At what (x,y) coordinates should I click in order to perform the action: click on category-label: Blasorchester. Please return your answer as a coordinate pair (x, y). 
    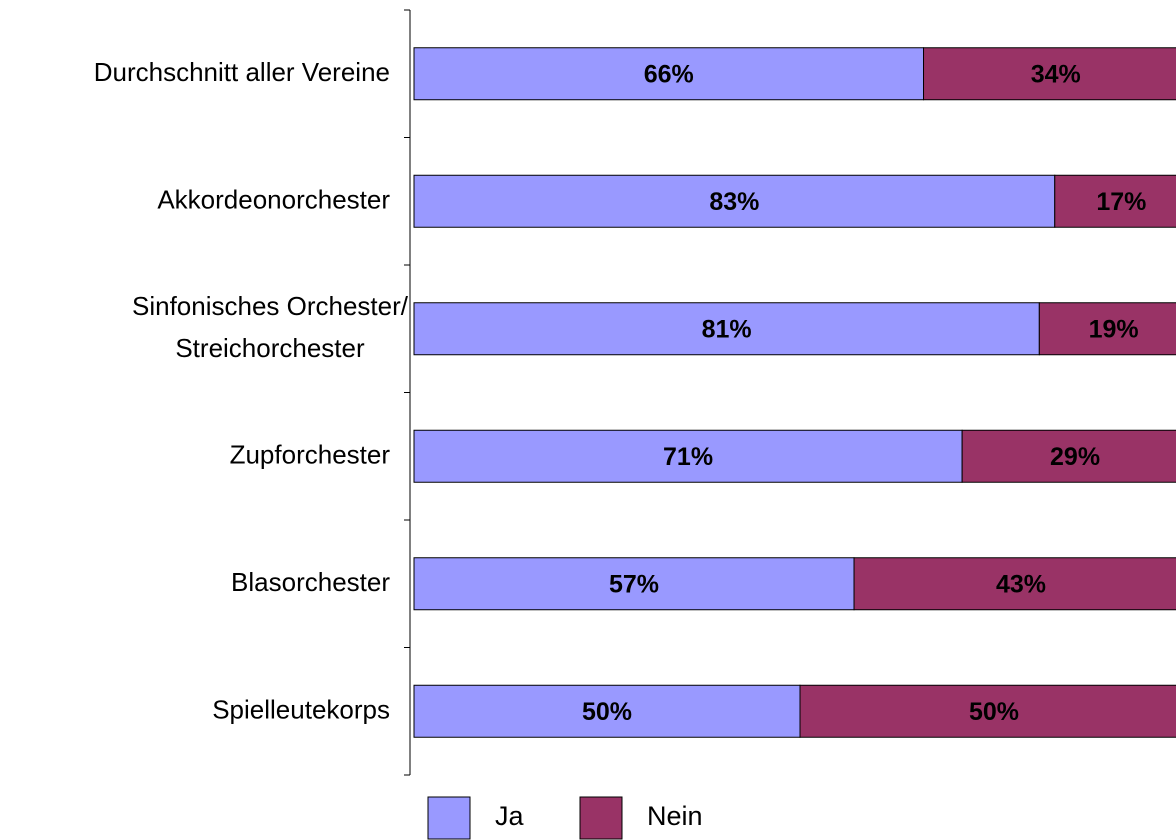
    Looking at the image, I should click on (310, 582).